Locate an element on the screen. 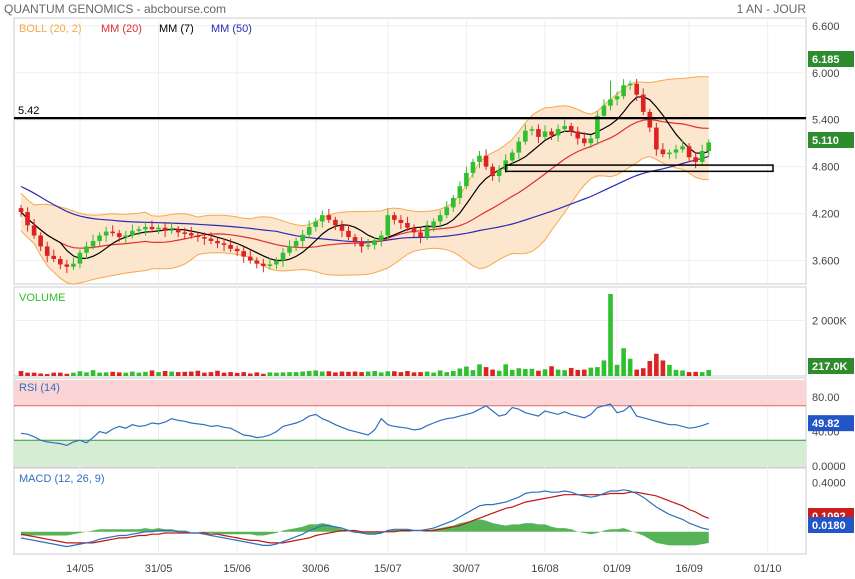 The height and width of the screenshot is (579, 855). rsi-badge-bg is located at coordinates (831, 423).